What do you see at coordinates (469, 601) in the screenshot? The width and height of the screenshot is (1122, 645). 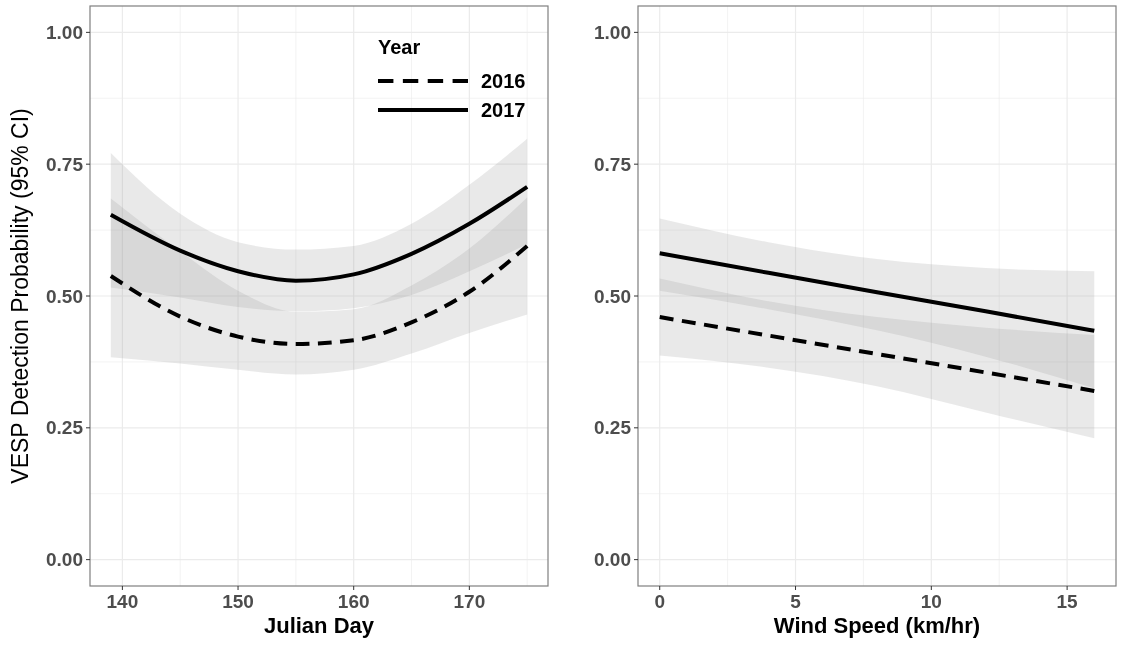 I see `x-tick-label: 170` at bounding box center [469, 601].